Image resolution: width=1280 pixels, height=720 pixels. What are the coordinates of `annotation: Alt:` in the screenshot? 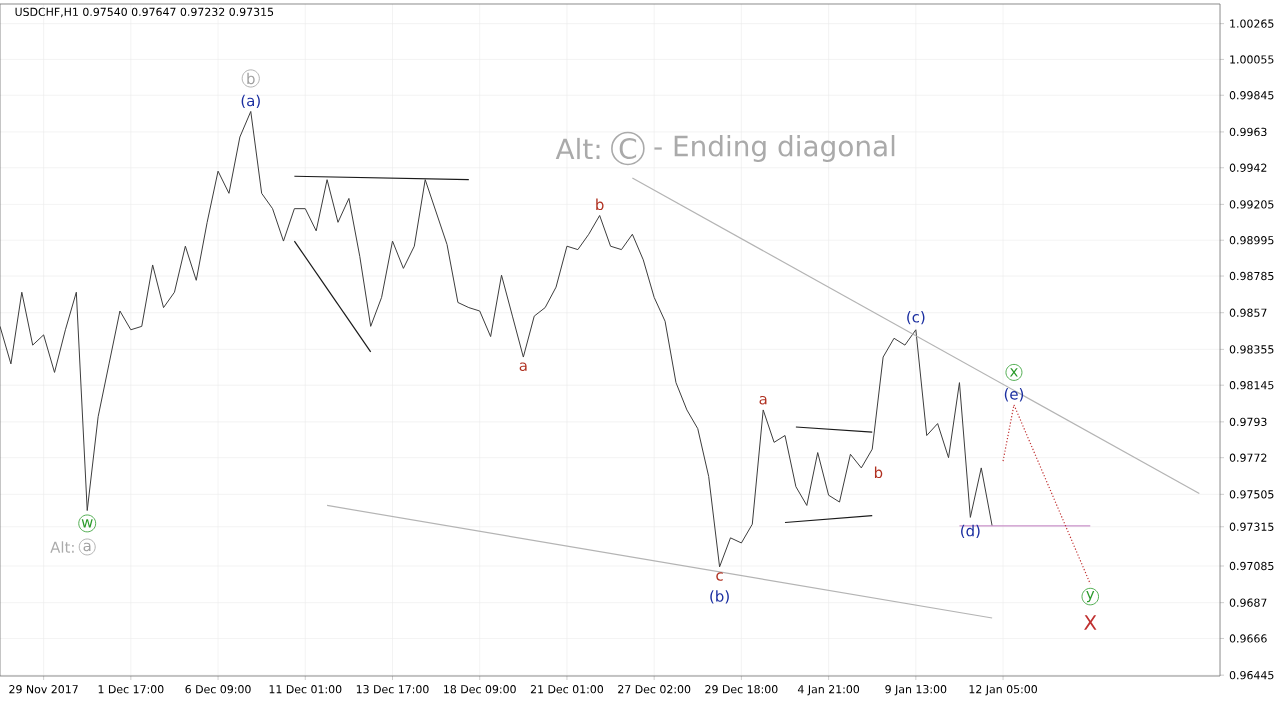 It's located at (577, 148).